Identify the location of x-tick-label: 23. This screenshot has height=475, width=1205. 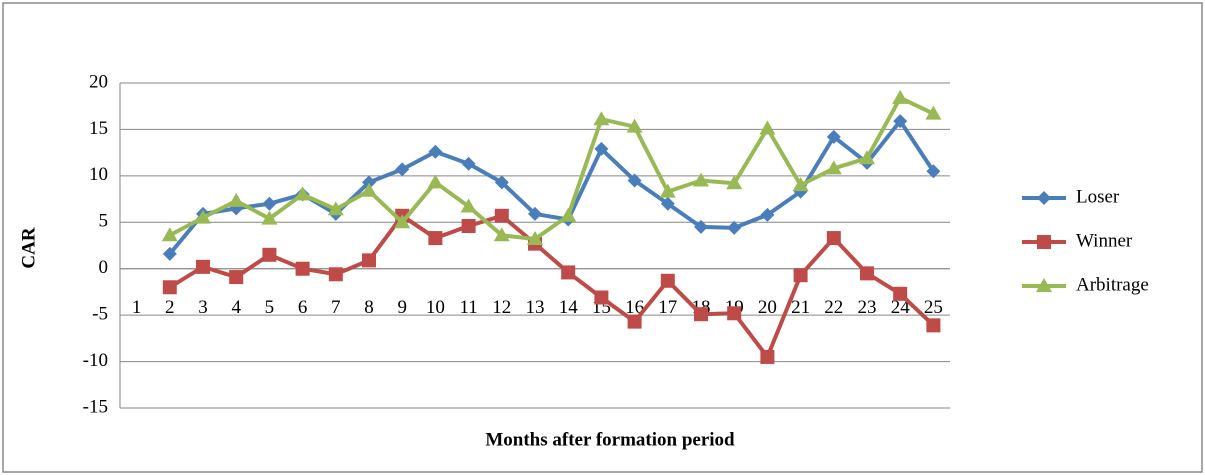
(867, 307).